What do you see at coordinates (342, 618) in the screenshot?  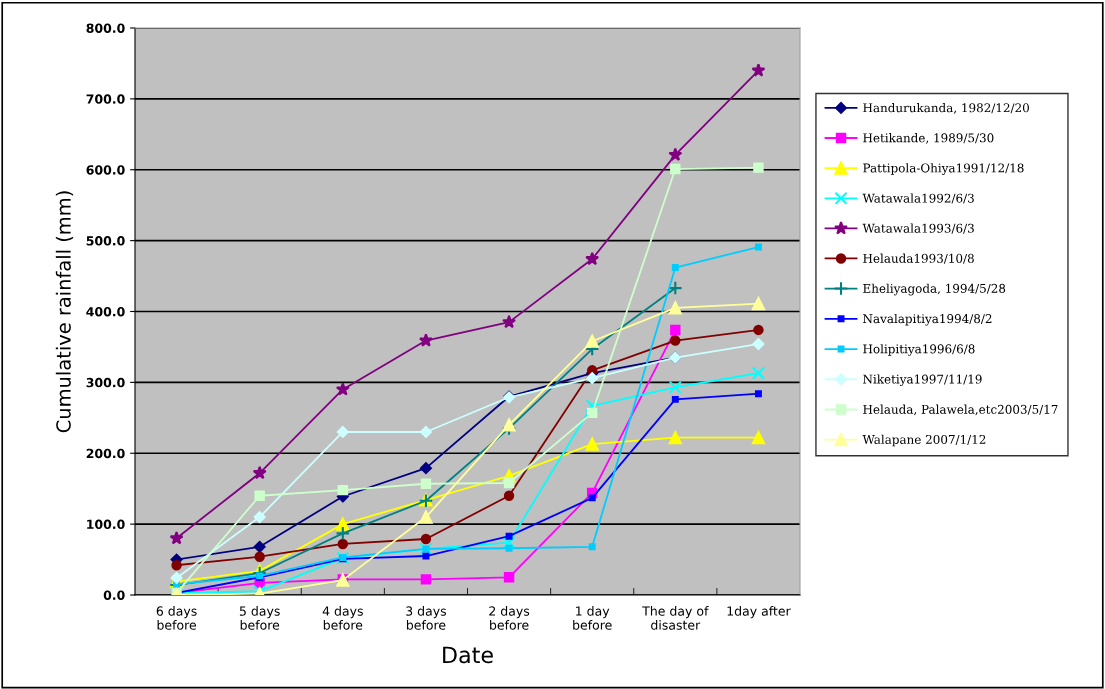 I see `x-tick-label: 4 days before` at bounding box center [342, 618].